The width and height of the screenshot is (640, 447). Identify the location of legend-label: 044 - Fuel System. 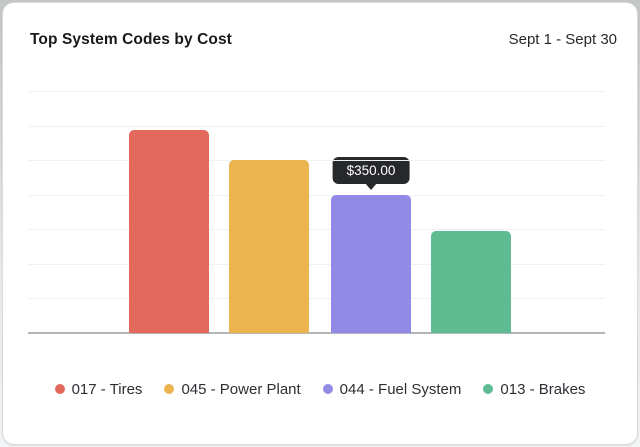
(400, 389).